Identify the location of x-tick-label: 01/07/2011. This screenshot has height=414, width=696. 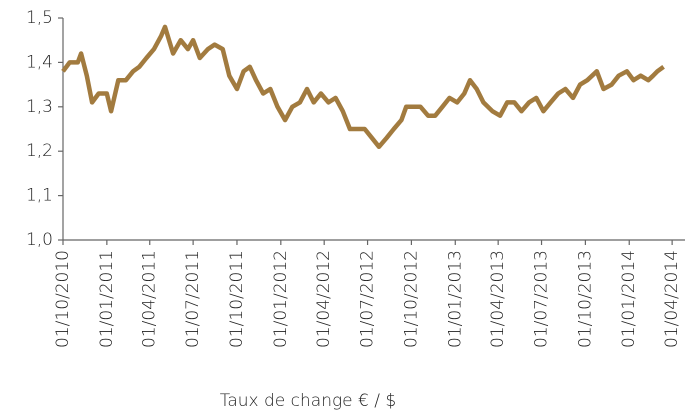
(193, 299).